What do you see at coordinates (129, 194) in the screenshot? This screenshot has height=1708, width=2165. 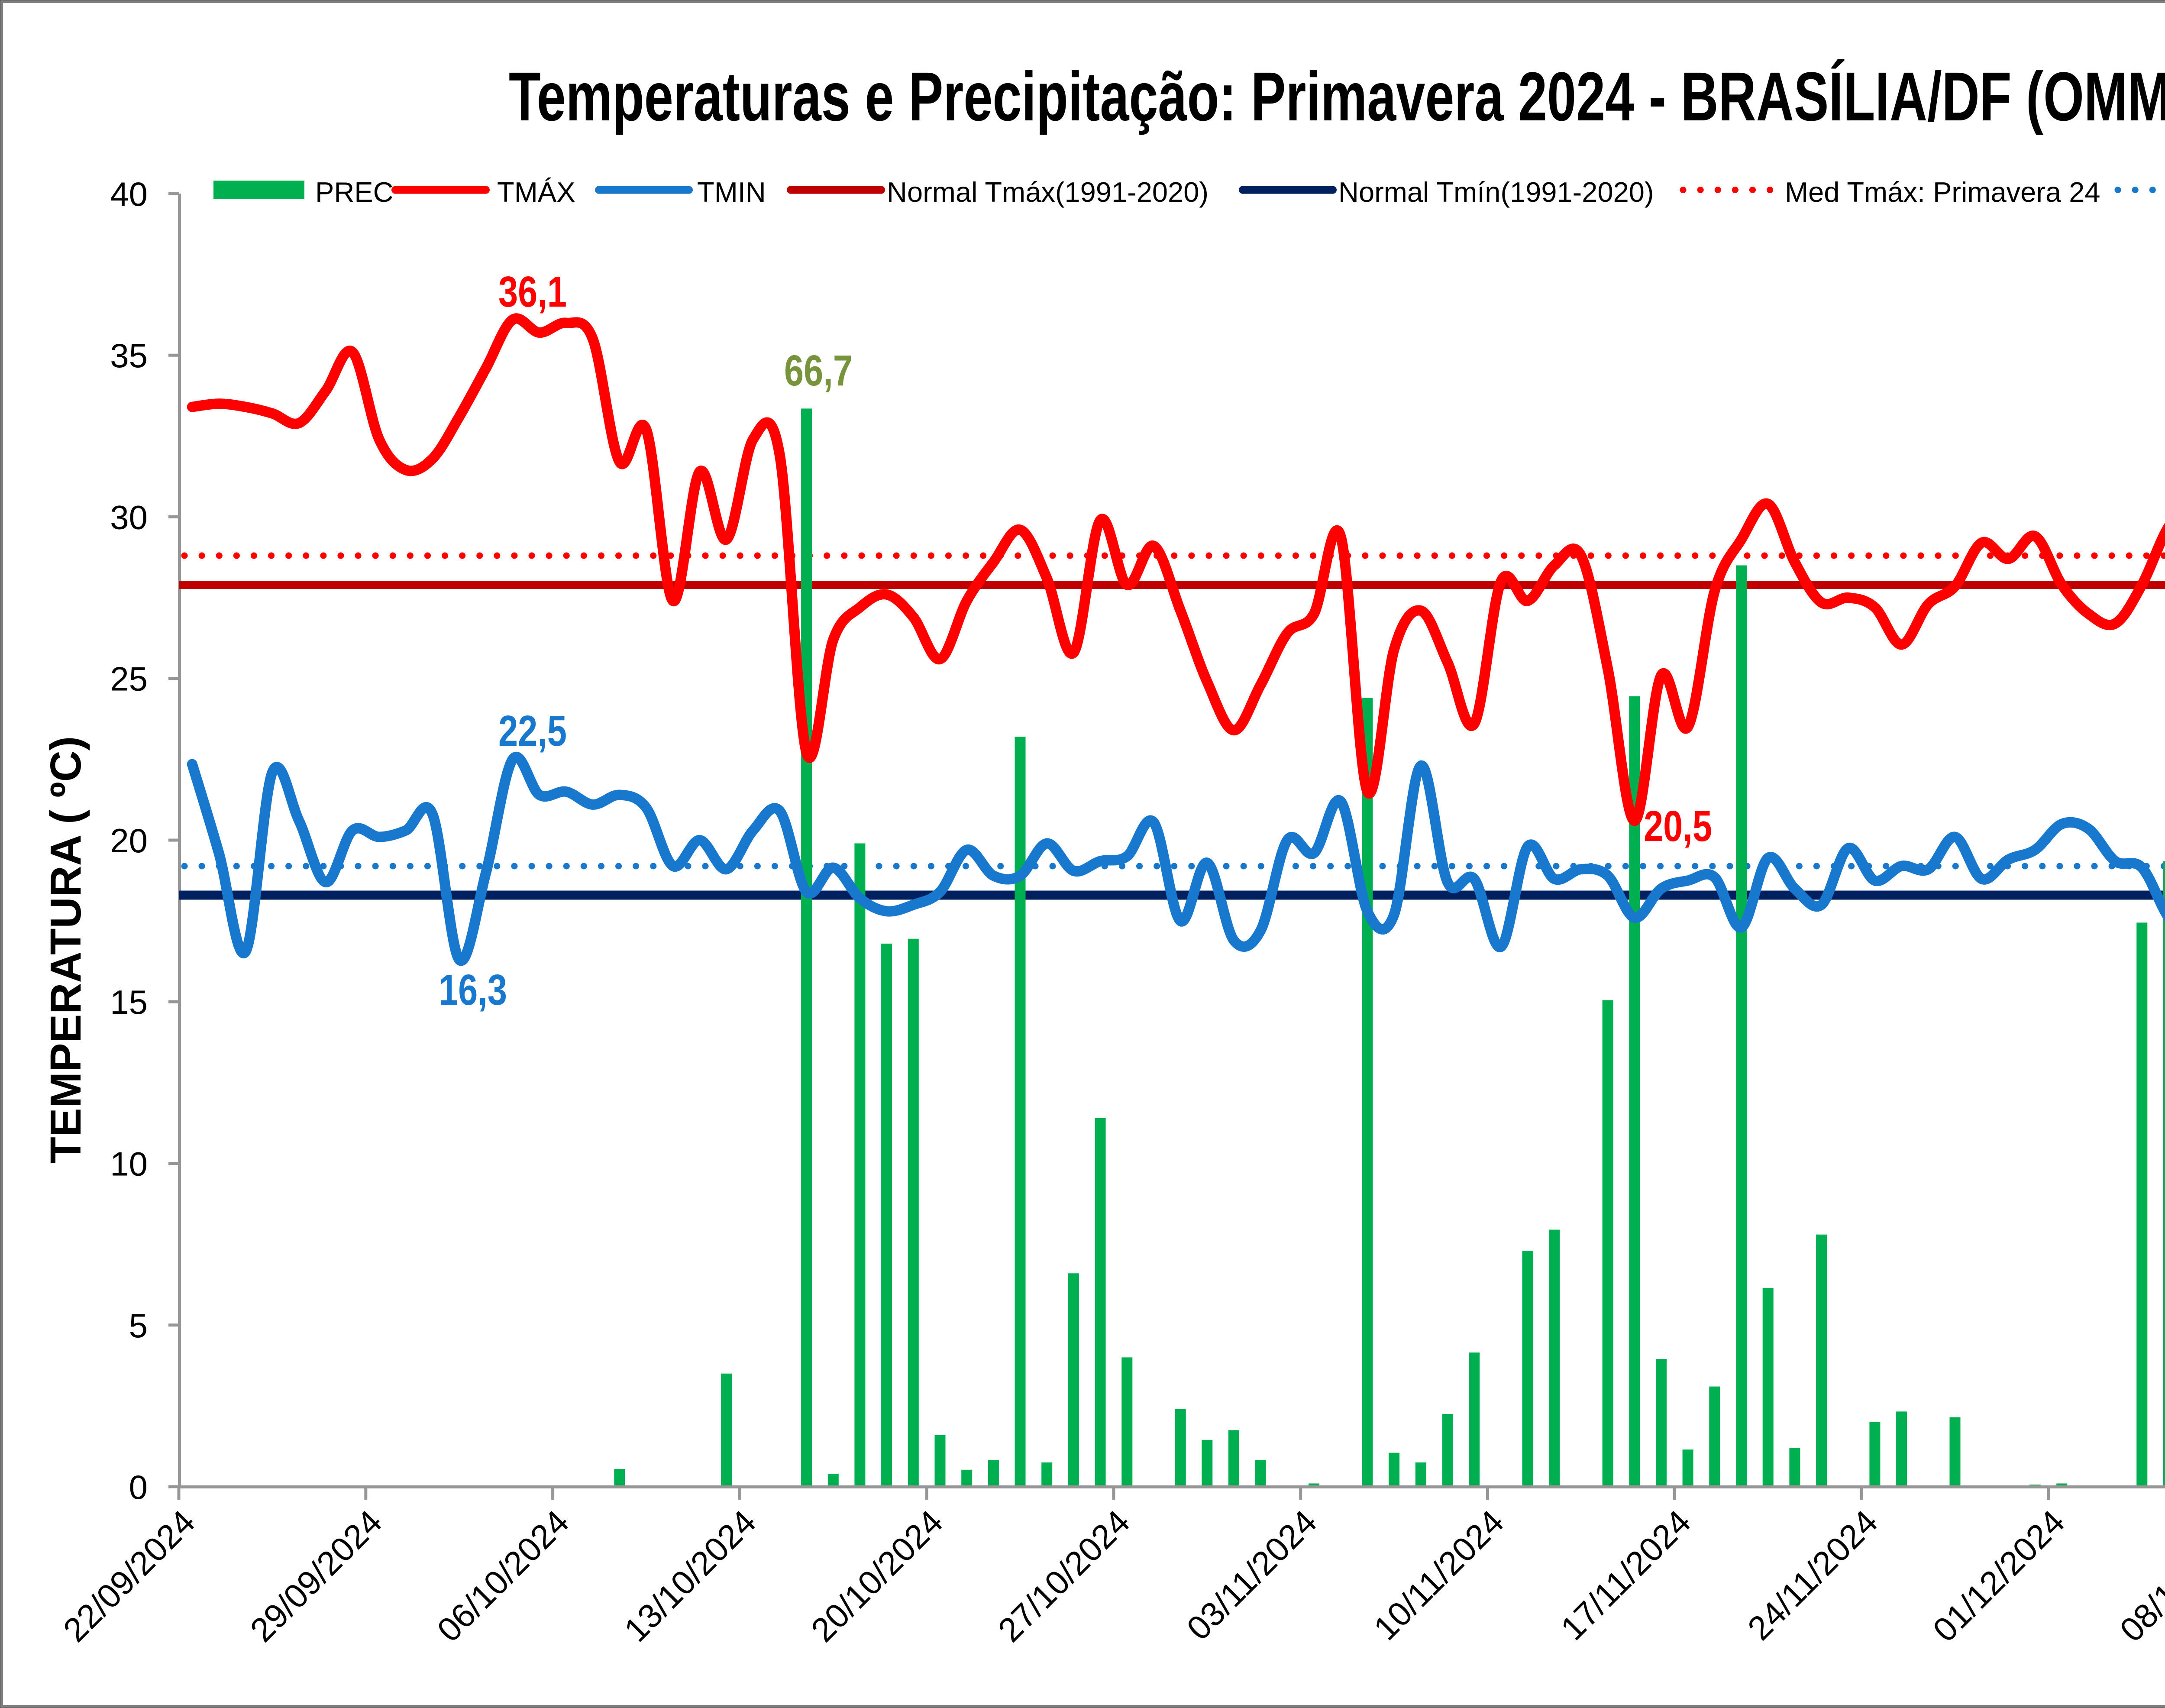 I see `svg-text: 40` at bounding box center [129, 194].